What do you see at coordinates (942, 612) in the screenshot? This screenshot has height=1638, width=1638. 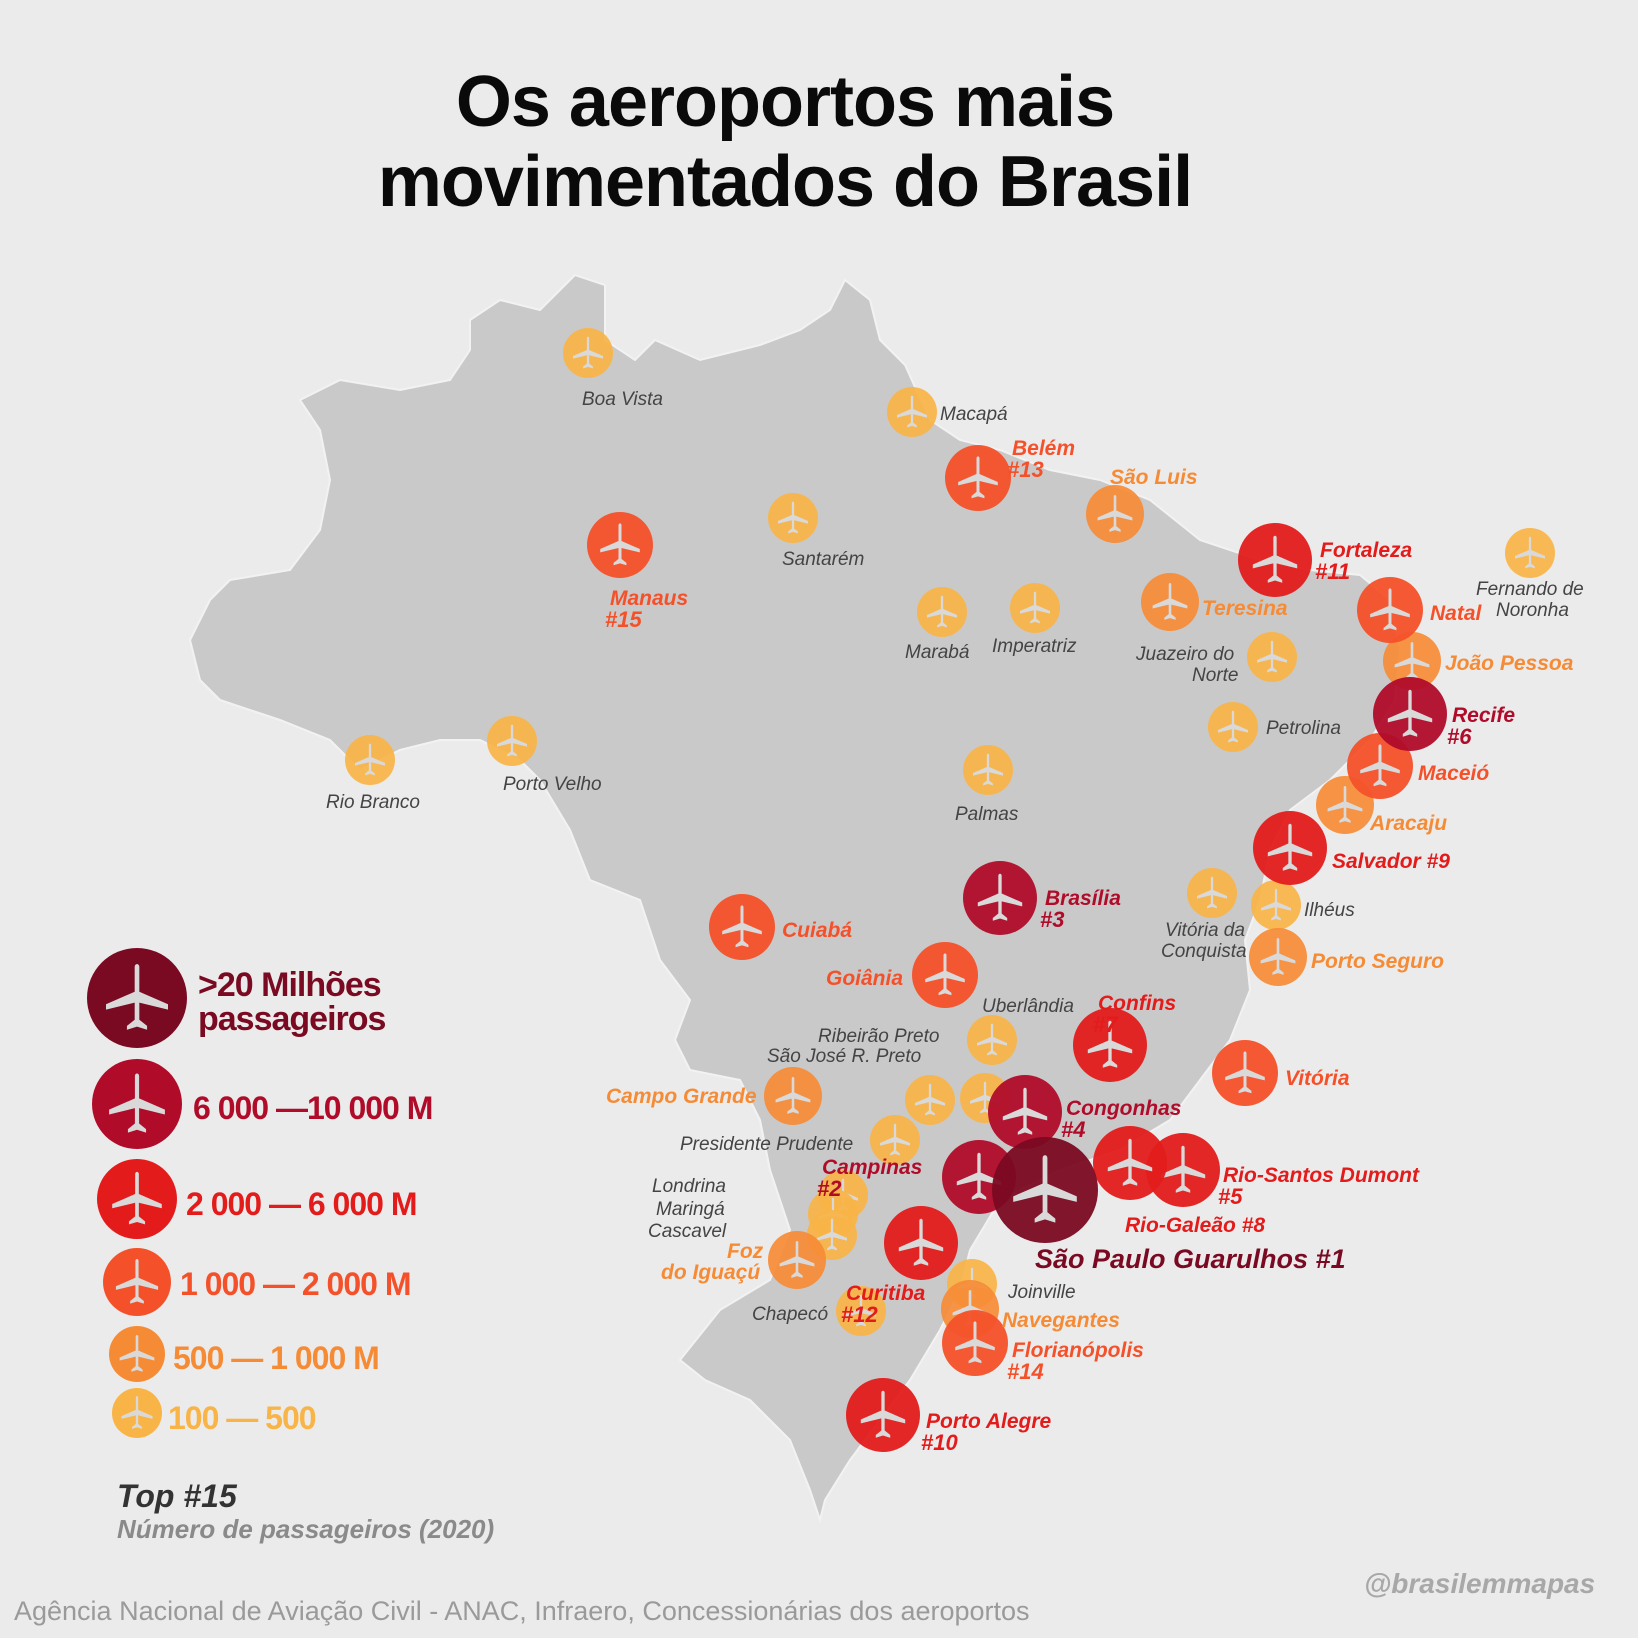 I see `airport-maraba` at bounding box center [942, 612].